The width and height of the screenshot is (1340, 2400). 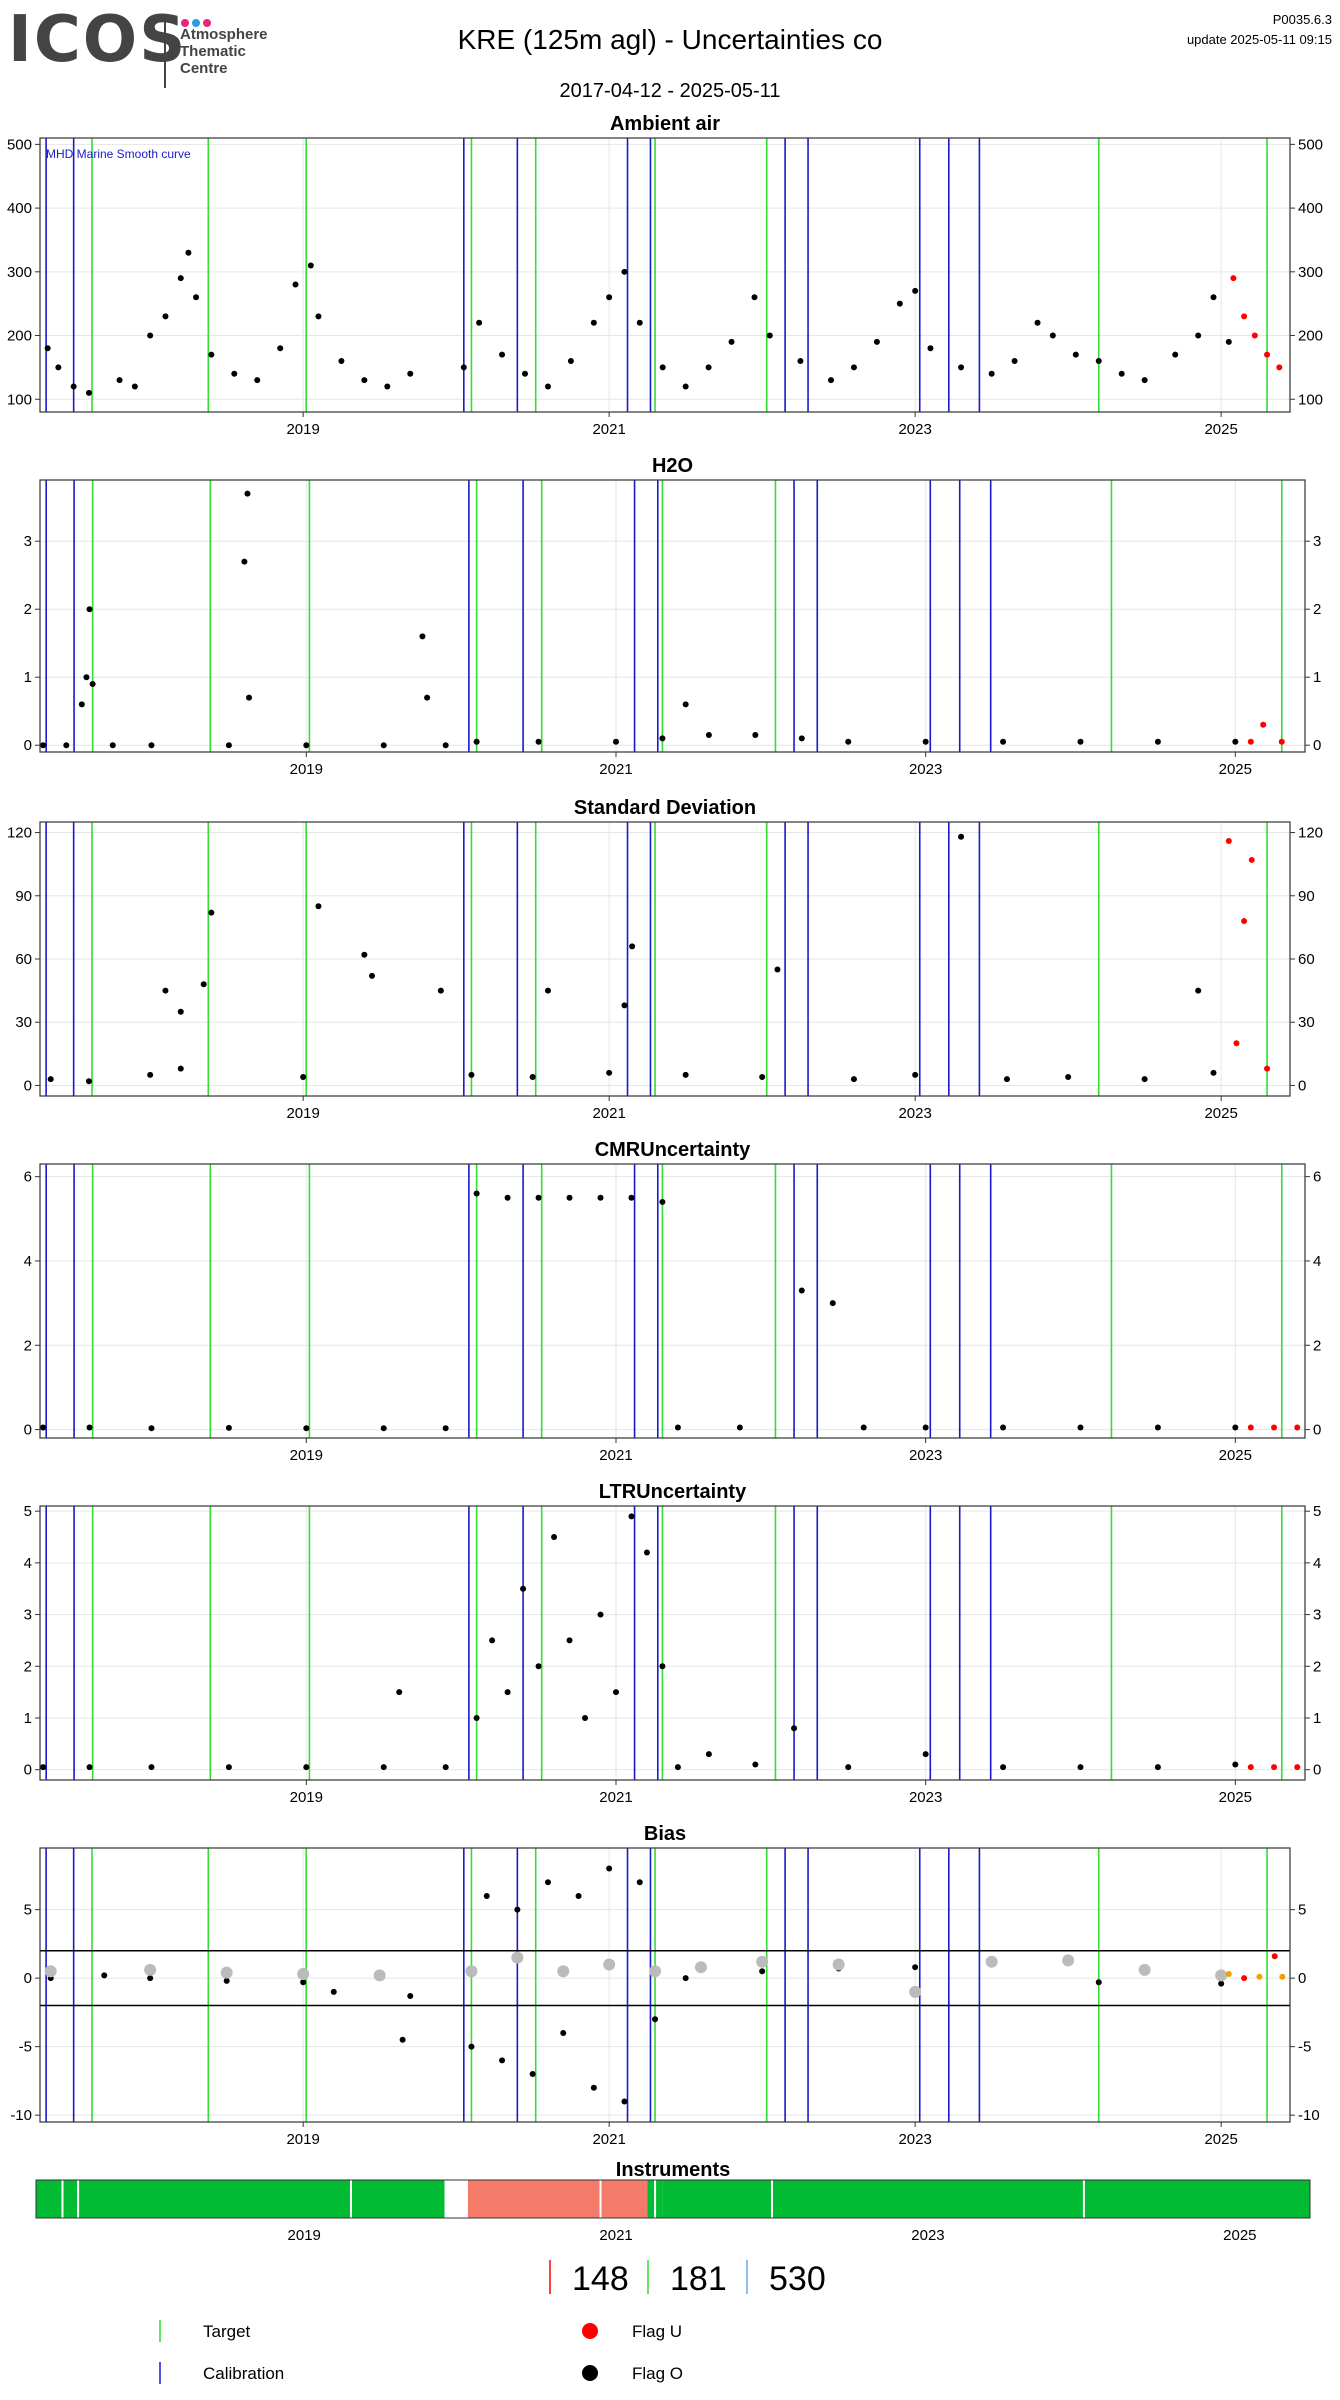 I want to click on y-tick-label: 30, so click(x=1306, y=1022).